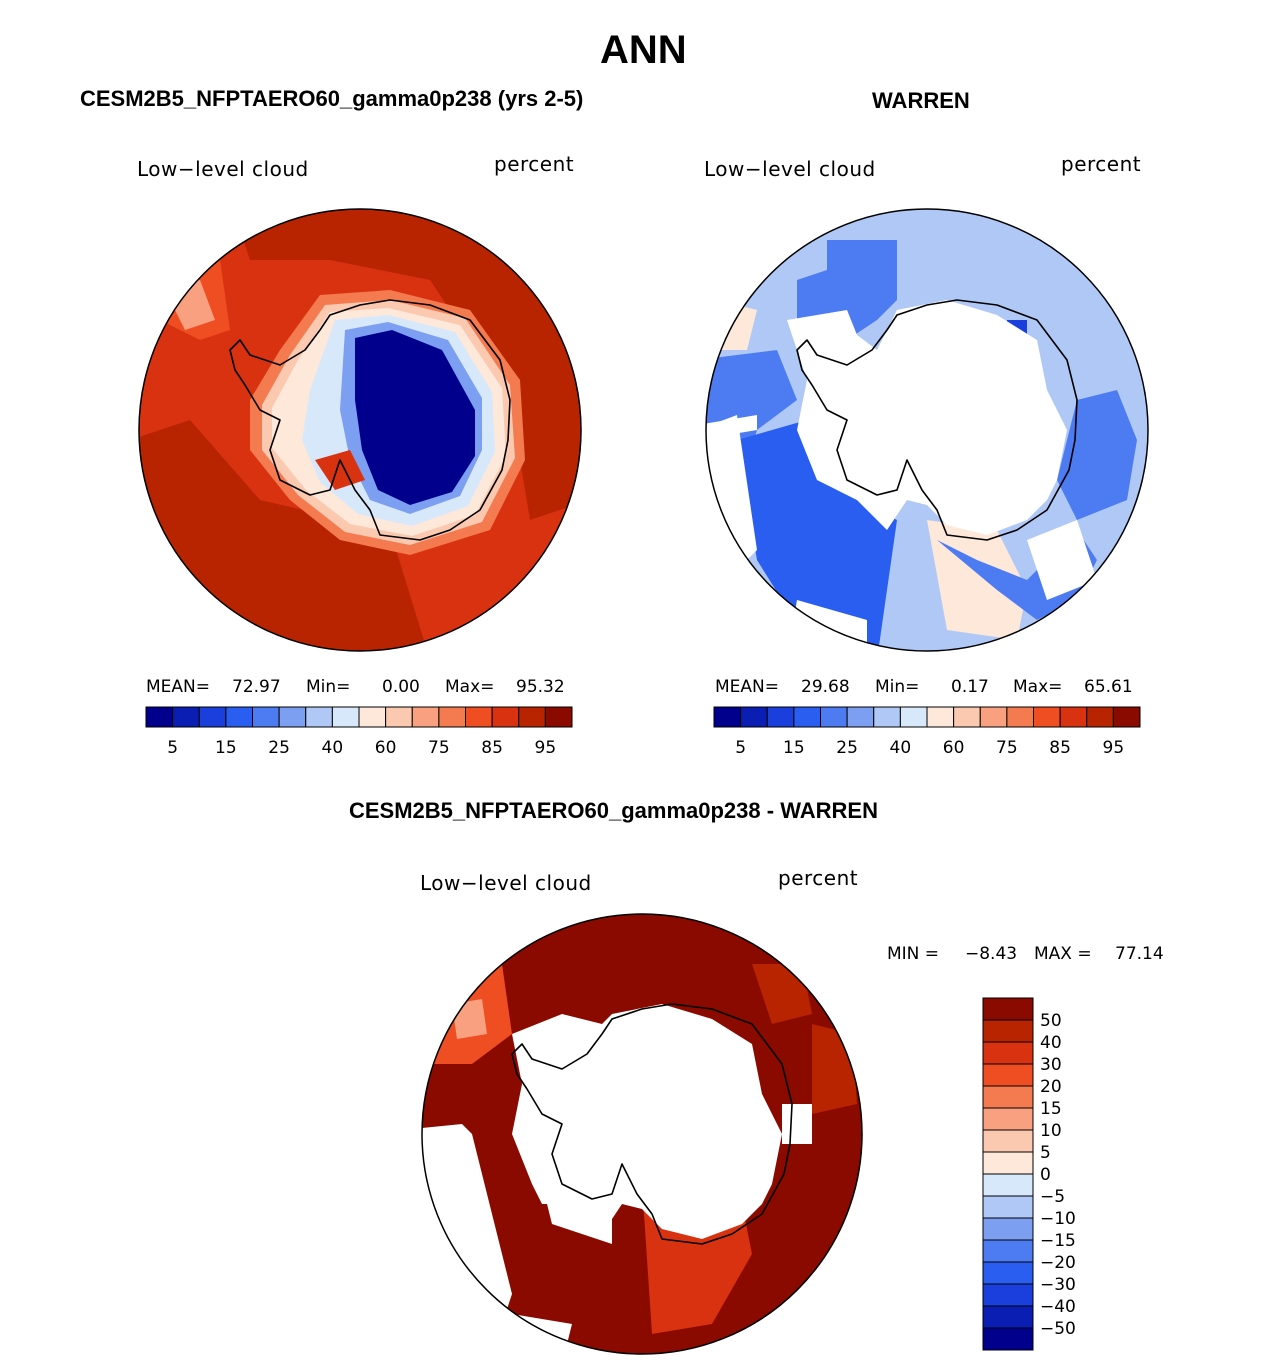  I want to click on panel-c-units-label: percent, so click(818, 878).